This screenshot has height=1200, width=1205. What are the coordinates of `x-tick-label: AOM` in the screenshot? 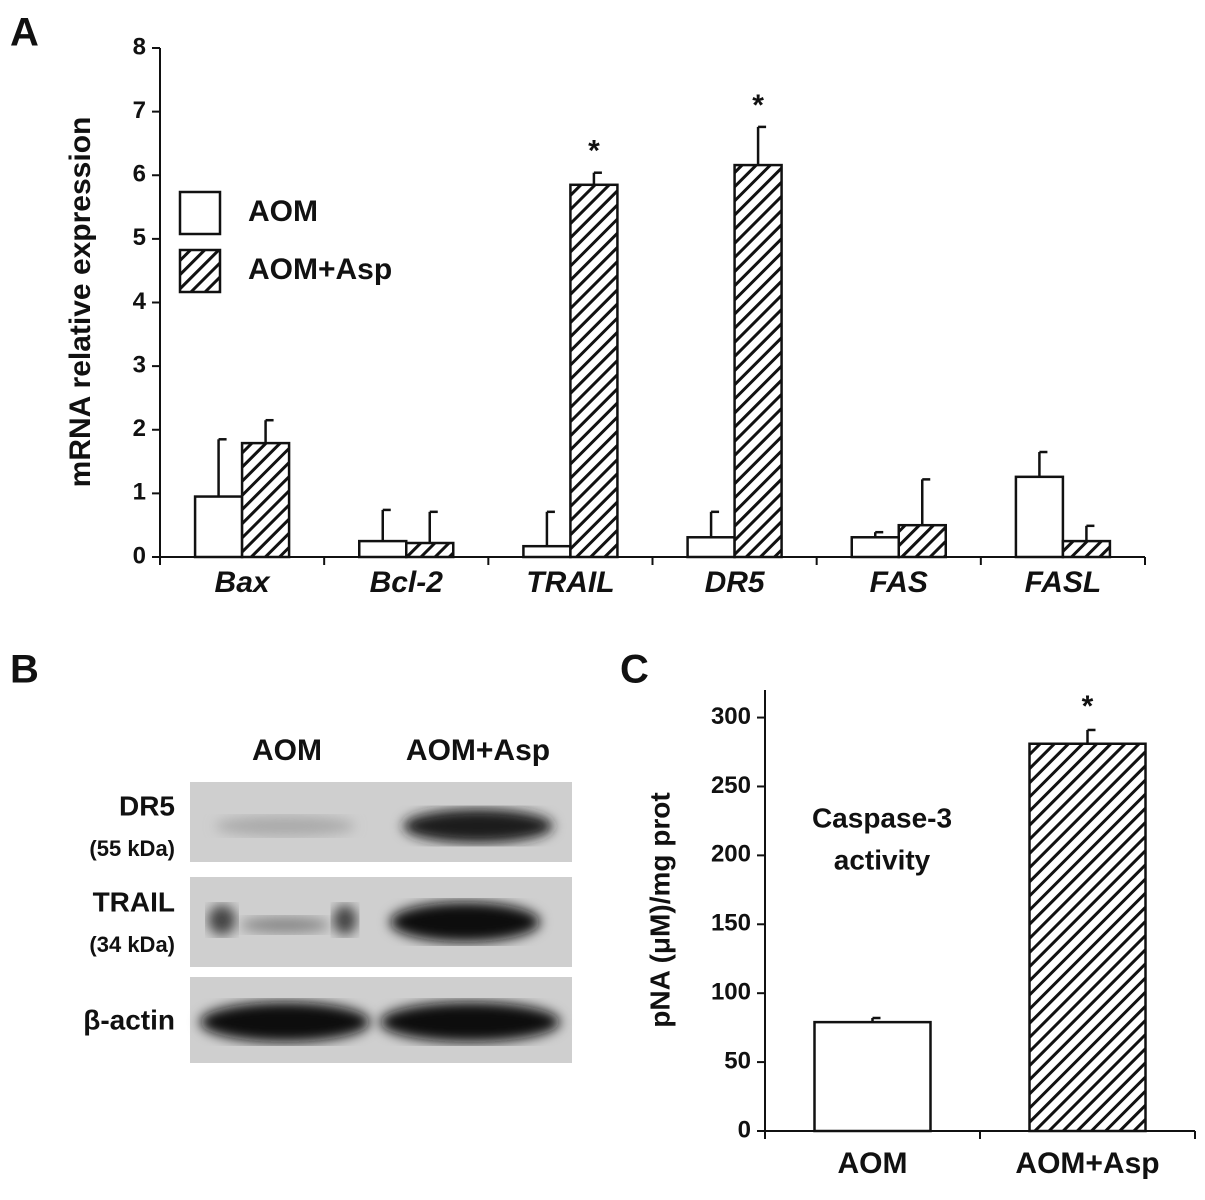 It's located at (873, 1163).